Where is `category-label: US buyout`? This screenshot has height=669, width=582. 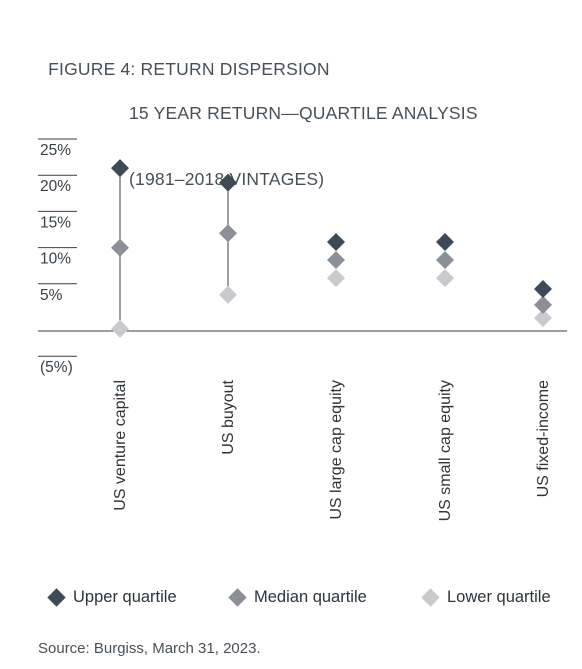
category-label: US buyout is located at coordinates (228, 416).